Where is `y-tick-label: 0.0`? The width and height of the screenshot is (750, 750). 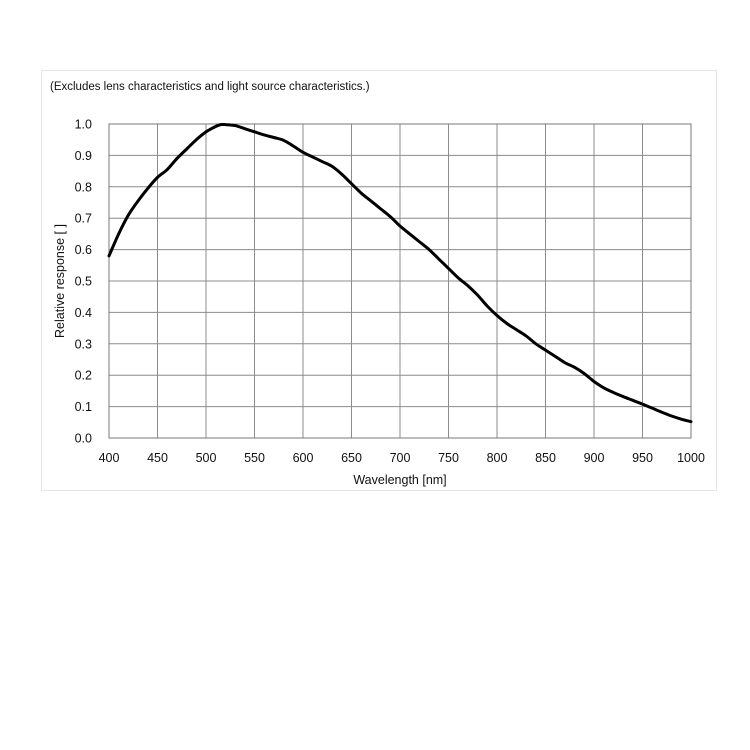
y-tick-label: 0.0 is located at coordinates (83, 439).